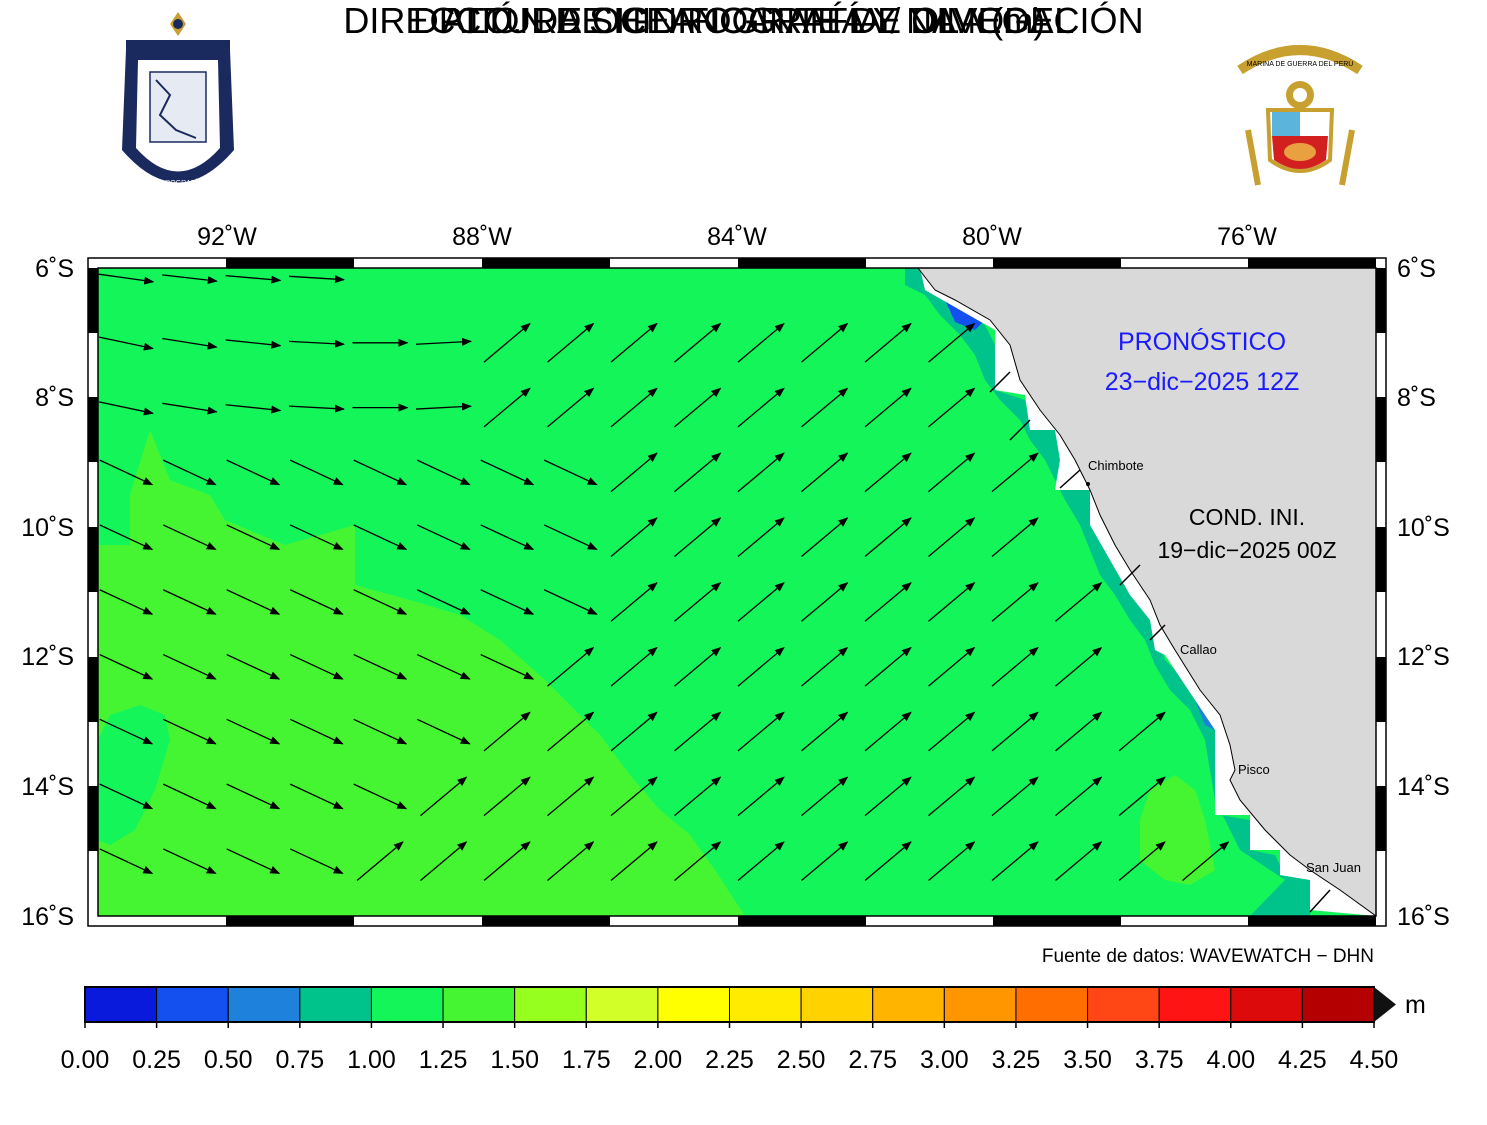 The width and height of the screenshot is (1487, 1125). I want to click on marina-emblem-logo: MARINA DE GUERRA DEL PERÚ, so click(1300, 115).